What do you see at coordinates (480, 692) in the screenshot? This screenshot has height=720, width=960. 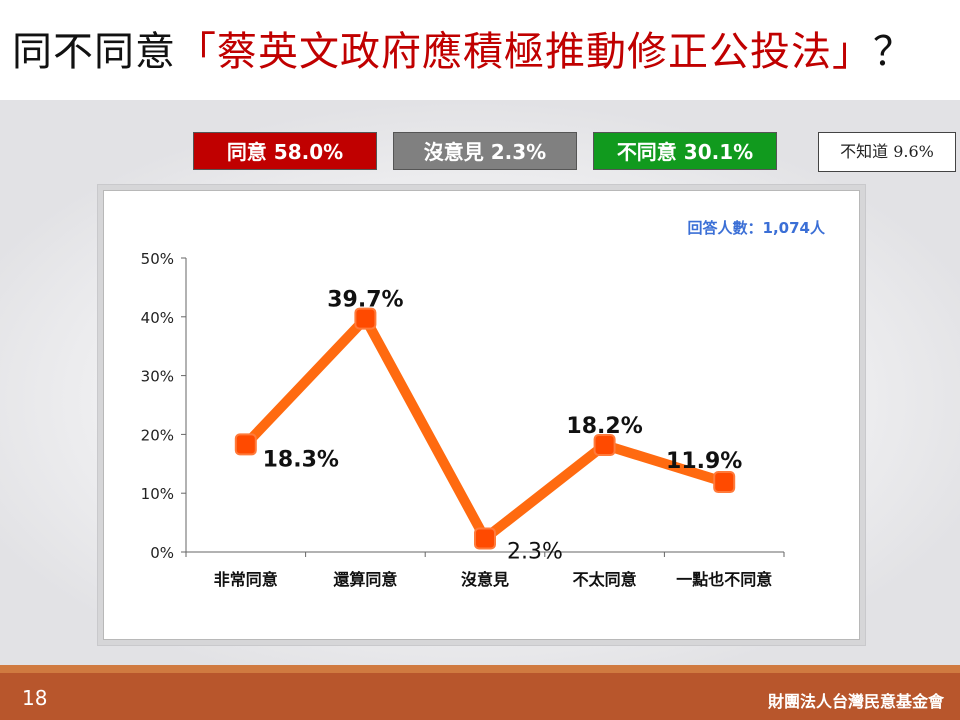 I see `footer-bar` at bounding box center [480, 692].